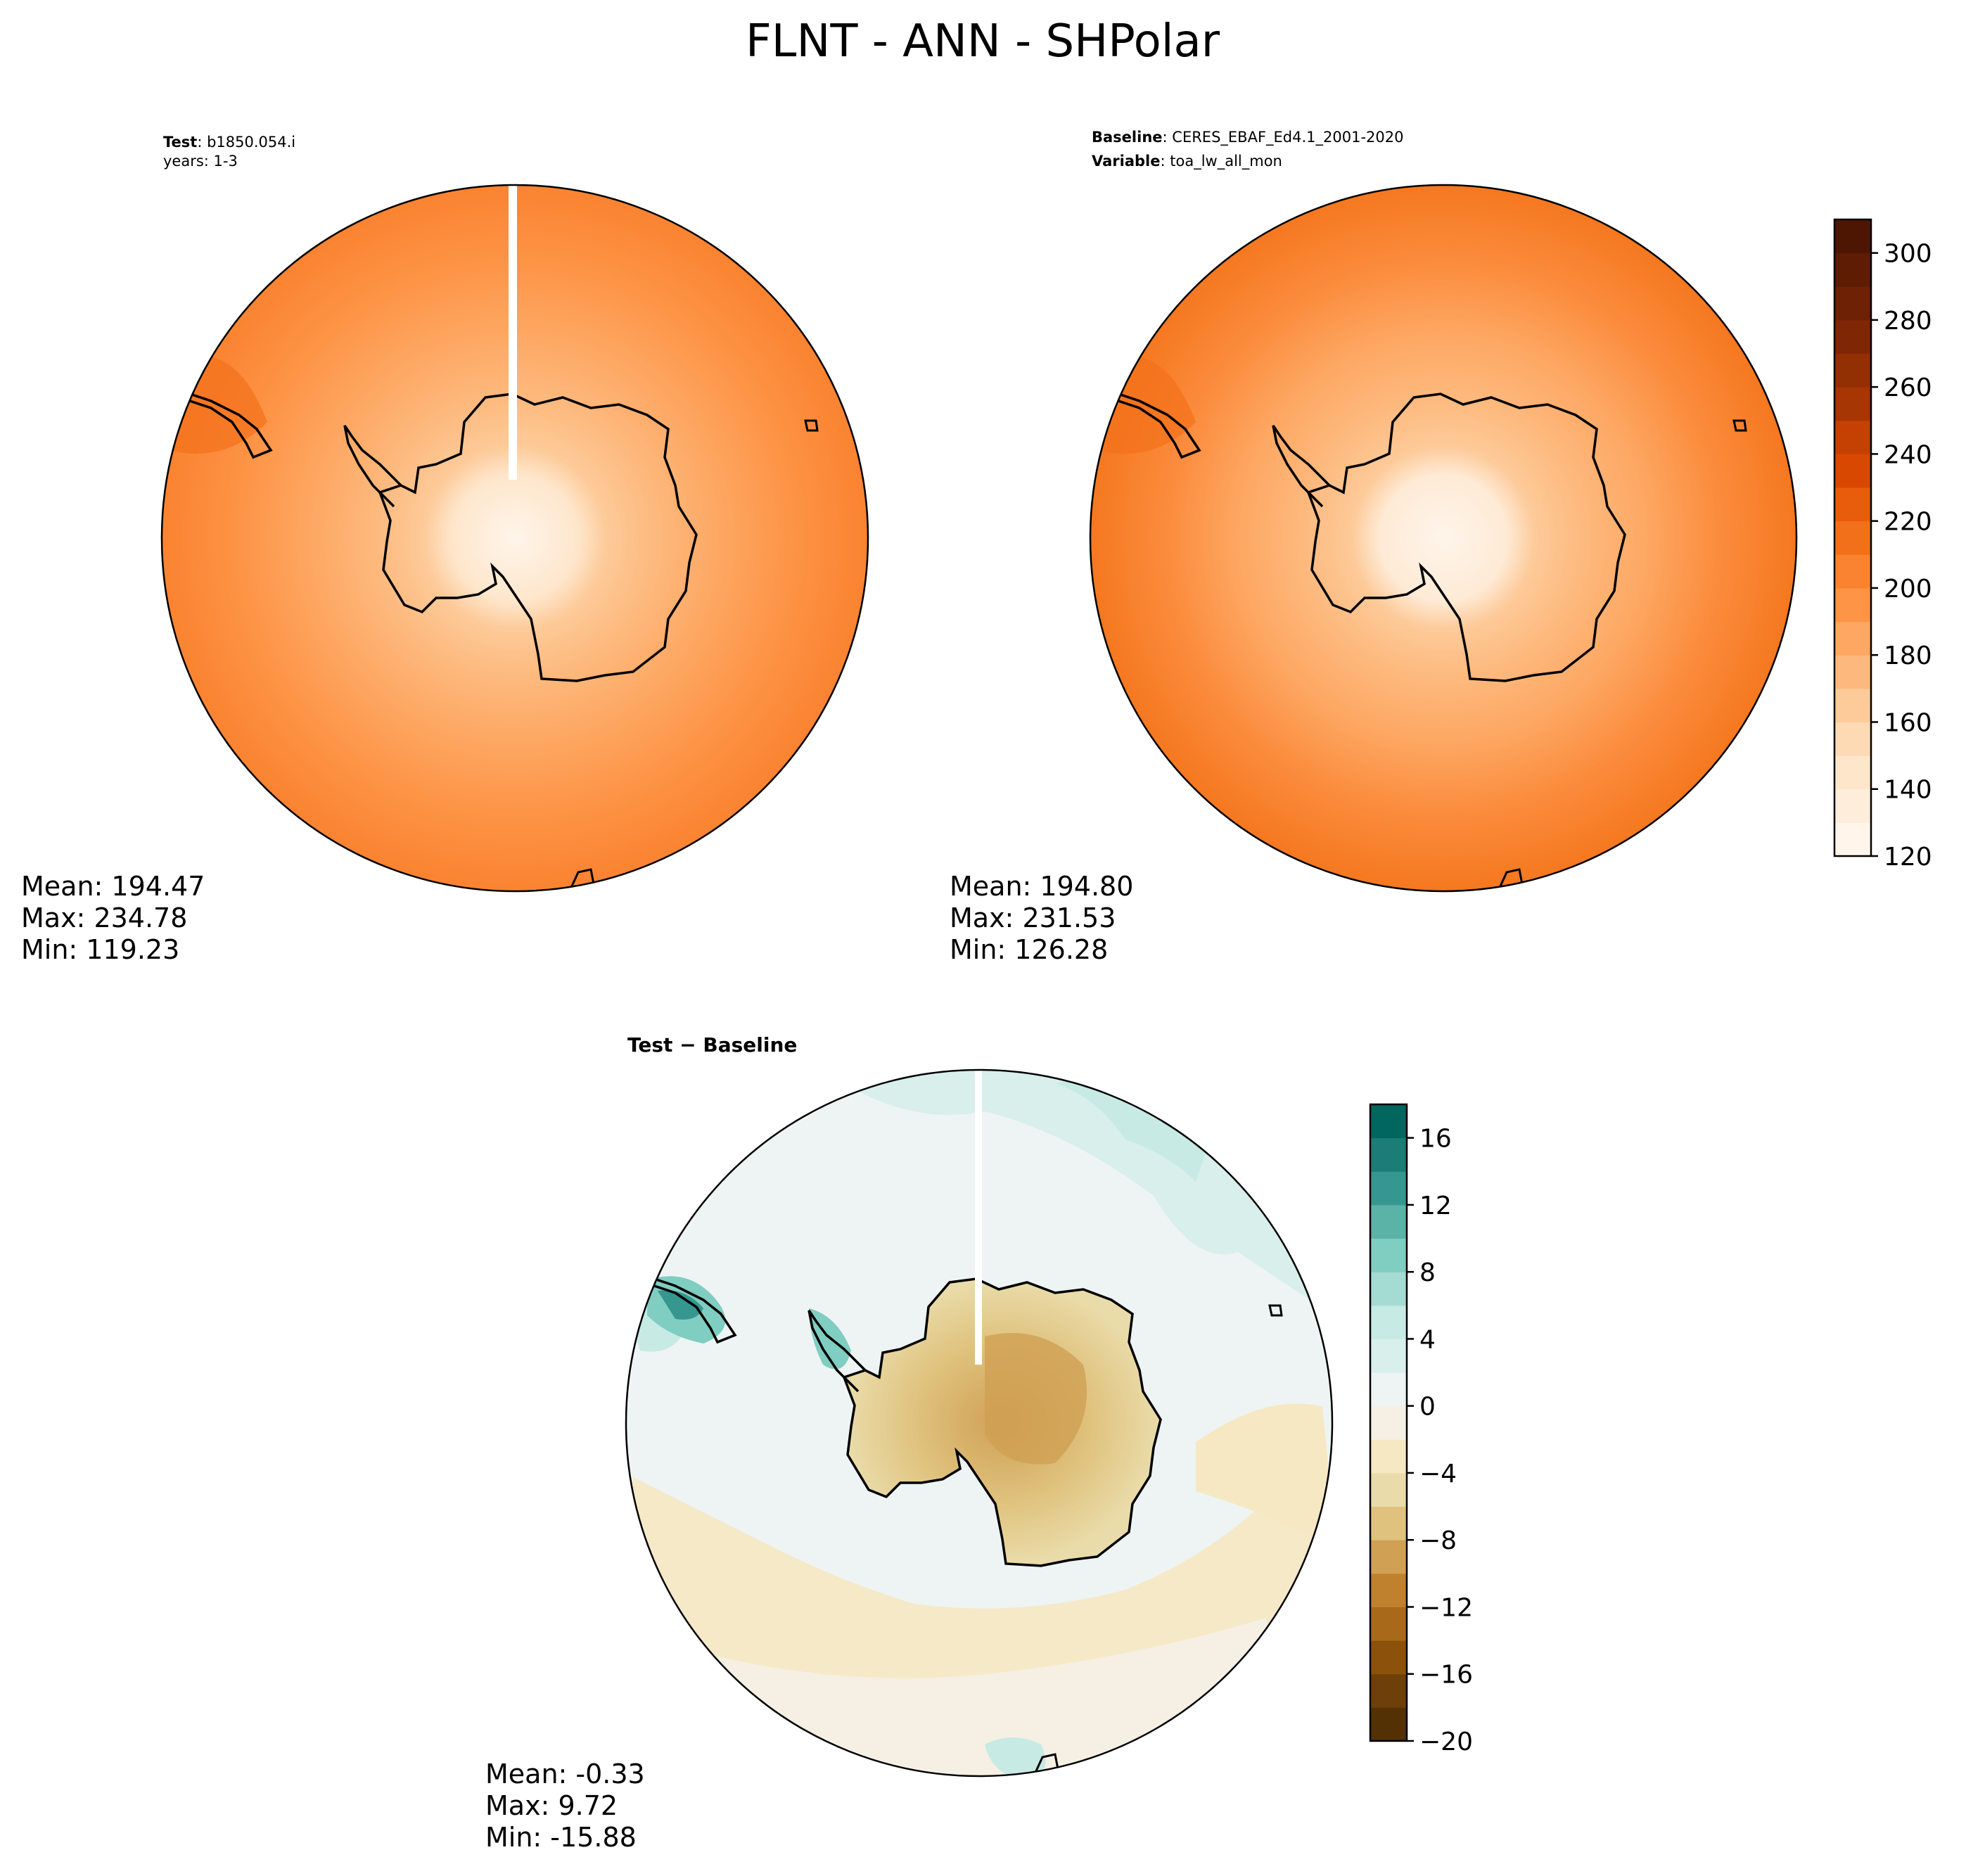 The height and width of the screenshot is (1876, 1966). Describe the element at coordinates (1908, 454) in the screenshot. I see `main-colorbar-tick-label: 240` at that location.